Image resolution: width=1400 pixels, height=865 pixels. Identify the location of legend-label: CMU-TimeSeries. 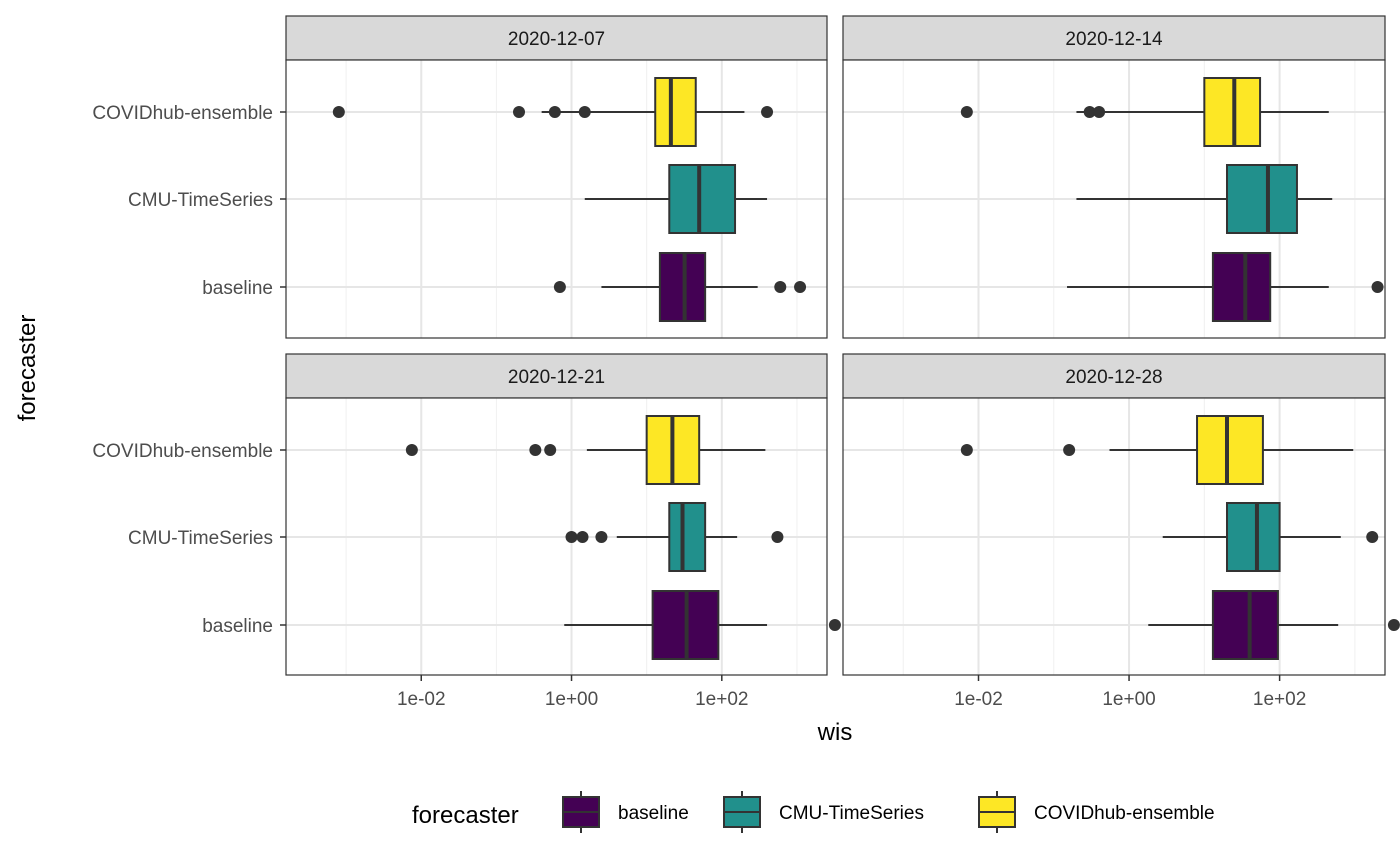
(851, 813).